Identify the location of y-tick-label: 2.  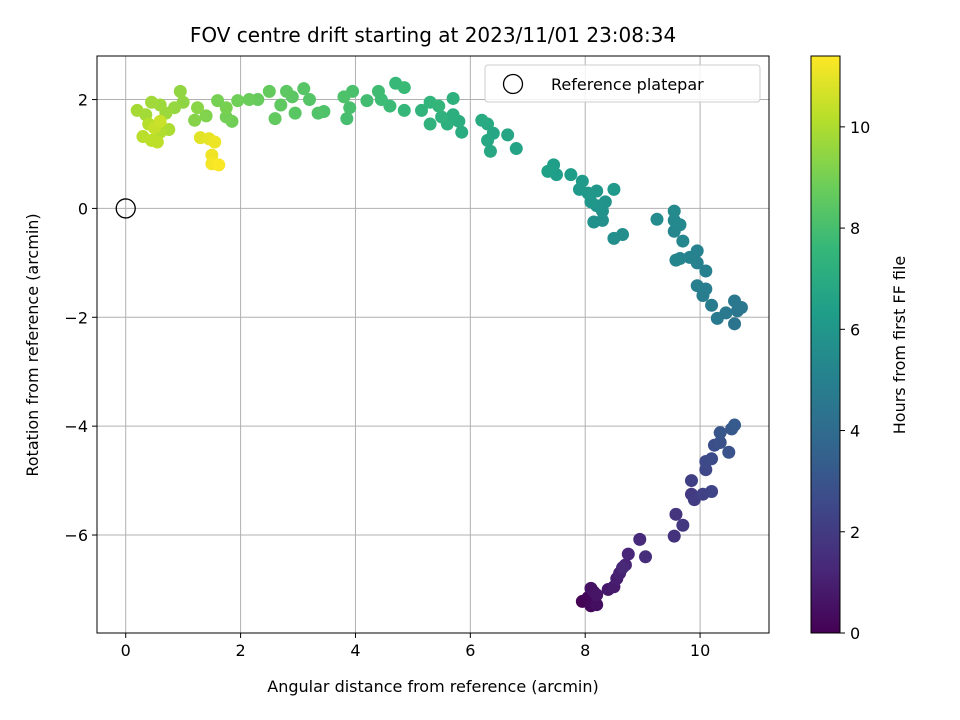
(83, 100).